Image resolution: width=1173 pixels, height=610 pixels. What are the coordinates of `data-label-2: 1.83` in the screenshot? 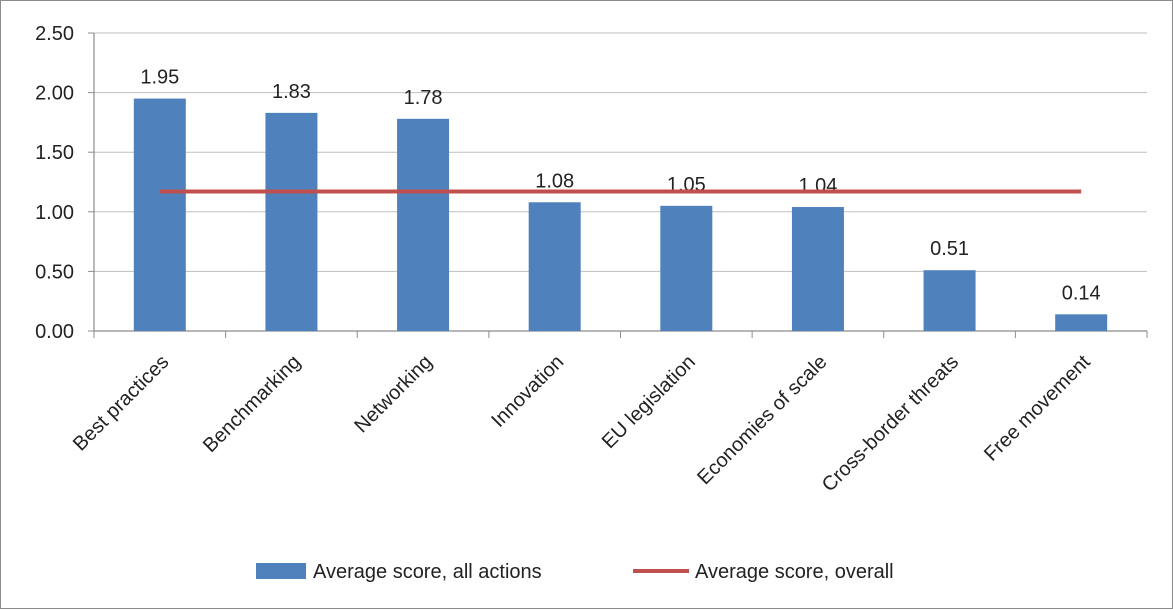 It's located at (291, 92).